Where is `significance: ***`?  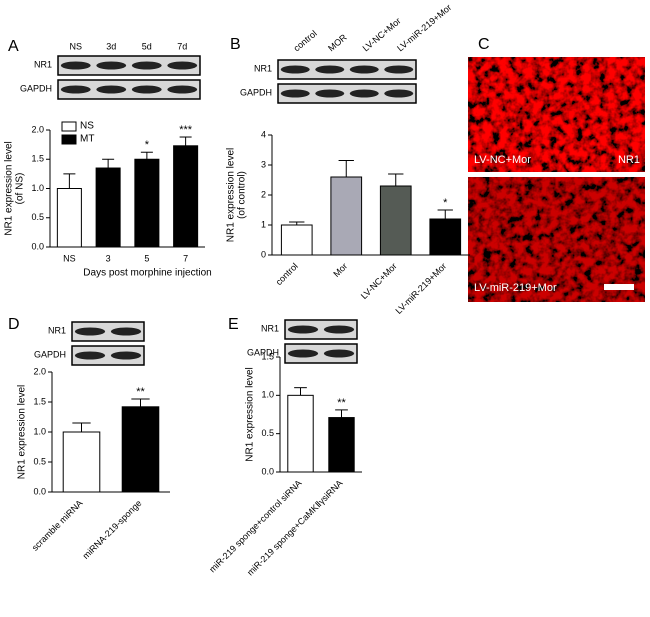
significance: *** is located at coordinates (186, 130).